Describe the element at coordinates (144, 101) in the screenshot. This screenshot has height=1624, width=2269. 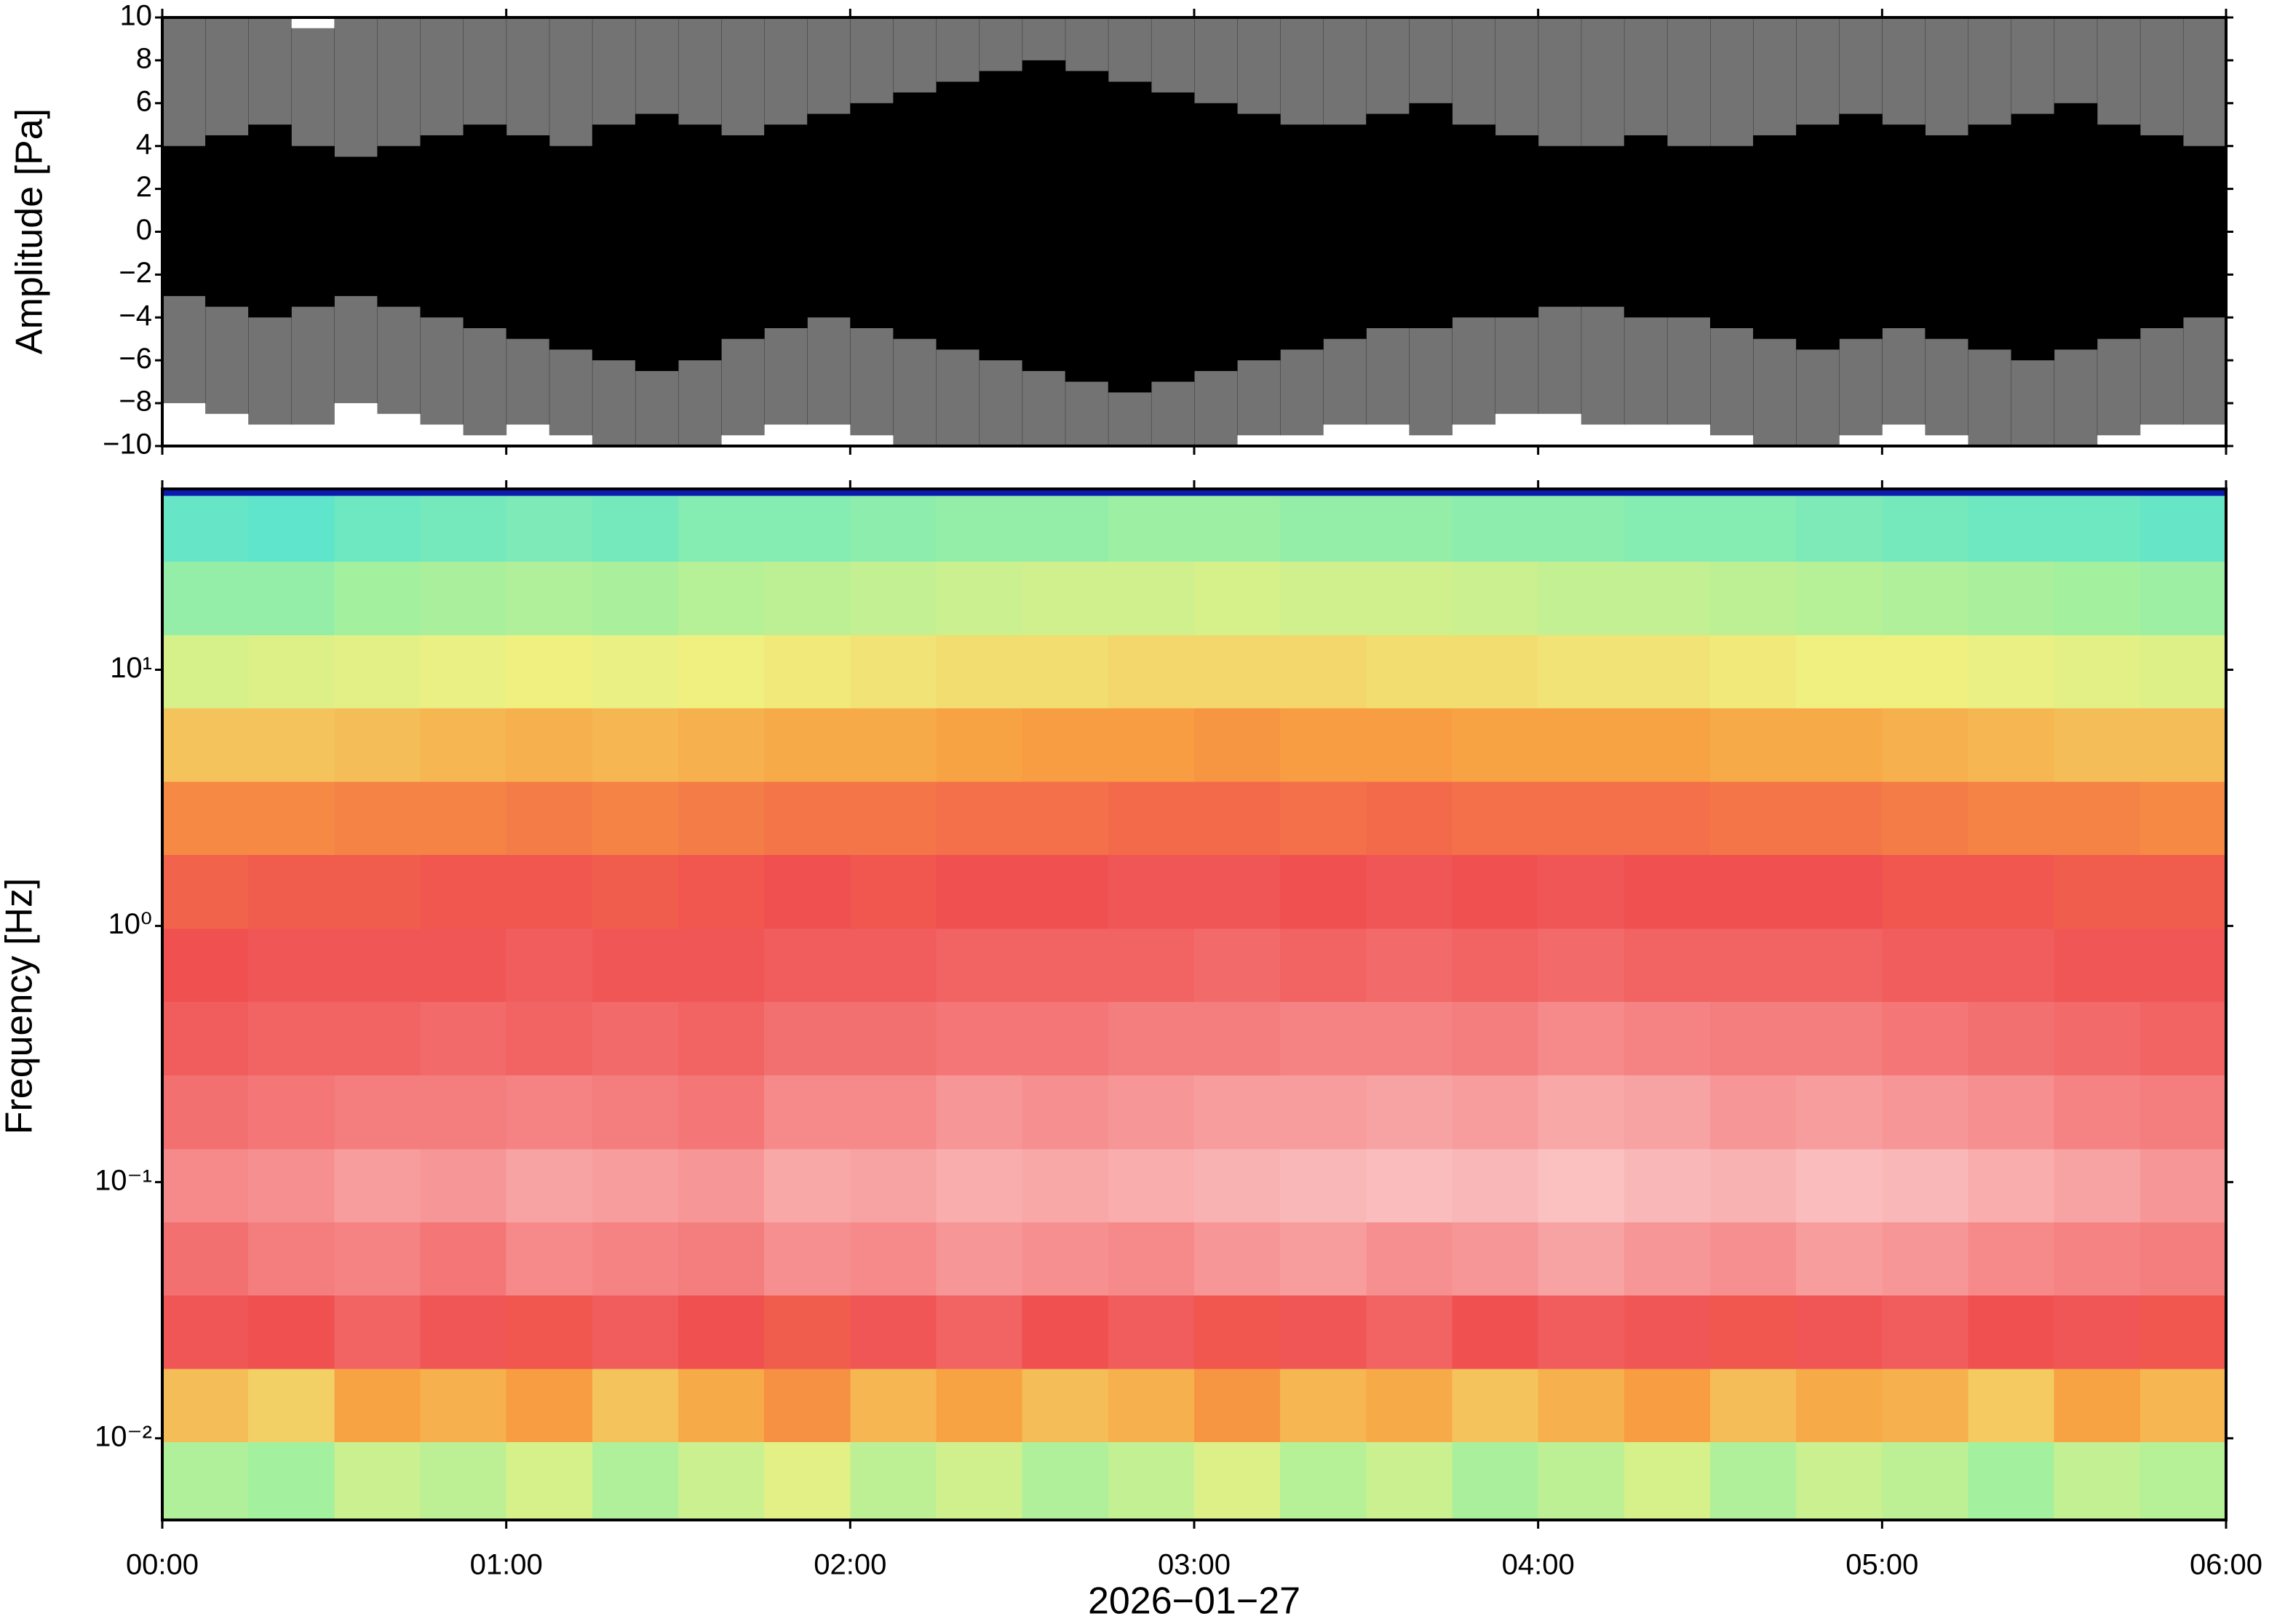
I see `y-tick-label: 6` at that location.